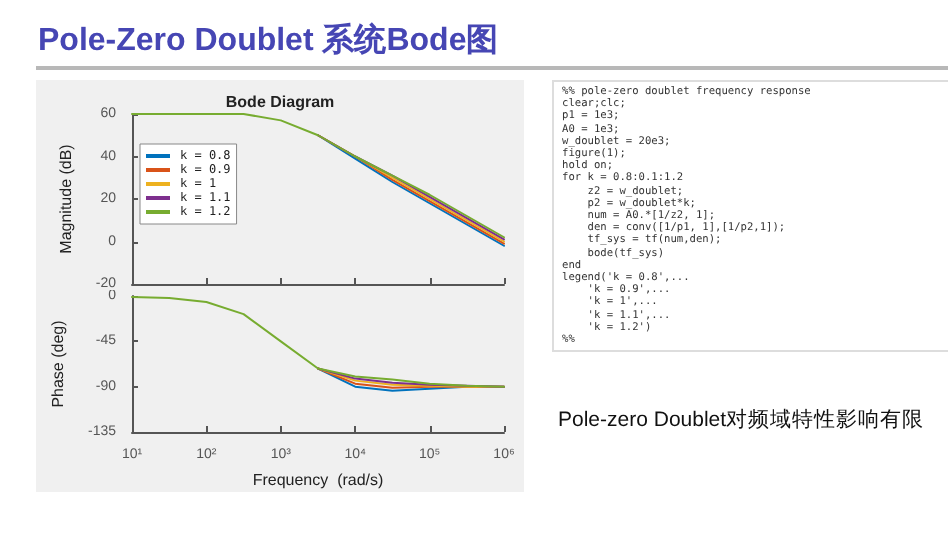  Describe the element at coordinates (65, 198) in the screenshot. I see `y-axis-title: Magnitude (dB)` at that location.